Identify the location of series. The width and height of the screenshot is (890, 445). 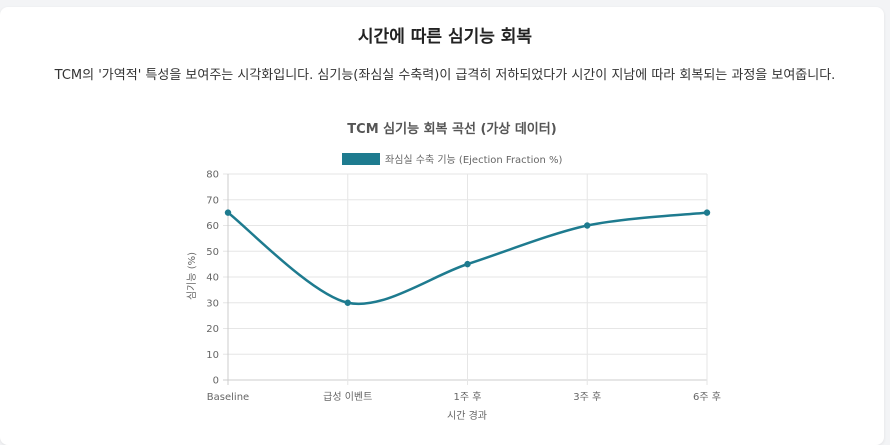
(467, 257).